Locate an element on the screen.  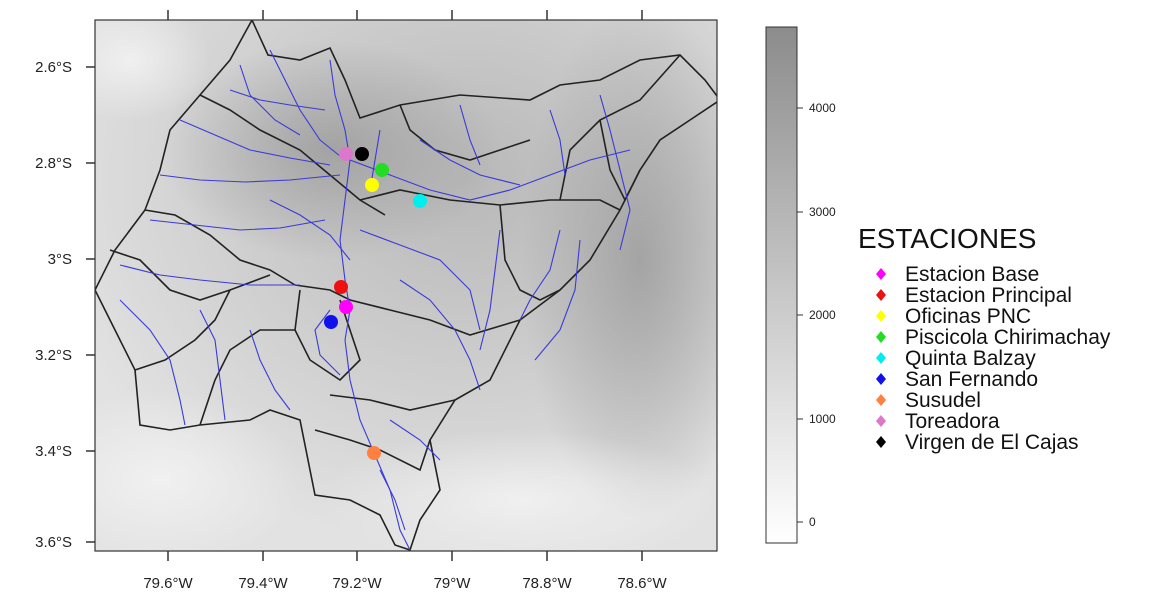
legend-label-oficinas-pnc: Oficinas PNC is located at coordinates (968, 316).